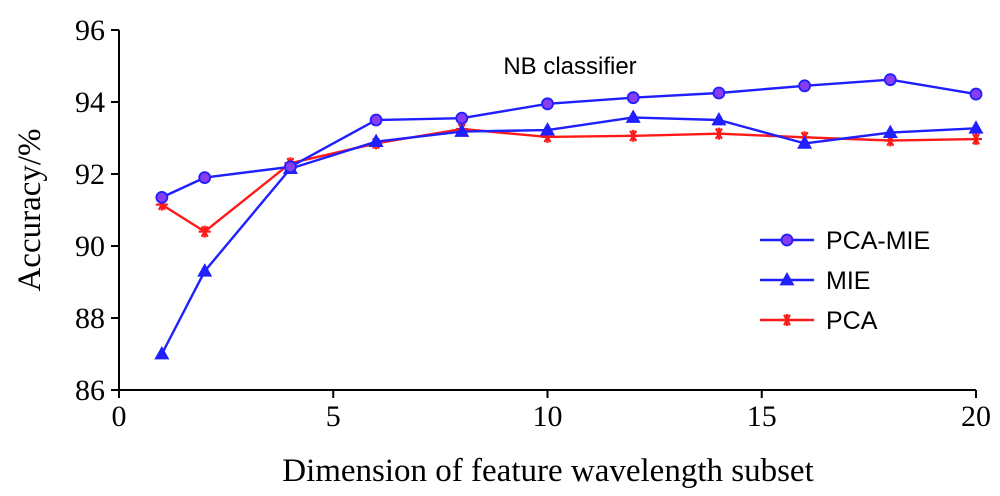  Describe the element at coordinates (787, 240) in the screenshot. I see `legend-marker-pca-mie` at that location.